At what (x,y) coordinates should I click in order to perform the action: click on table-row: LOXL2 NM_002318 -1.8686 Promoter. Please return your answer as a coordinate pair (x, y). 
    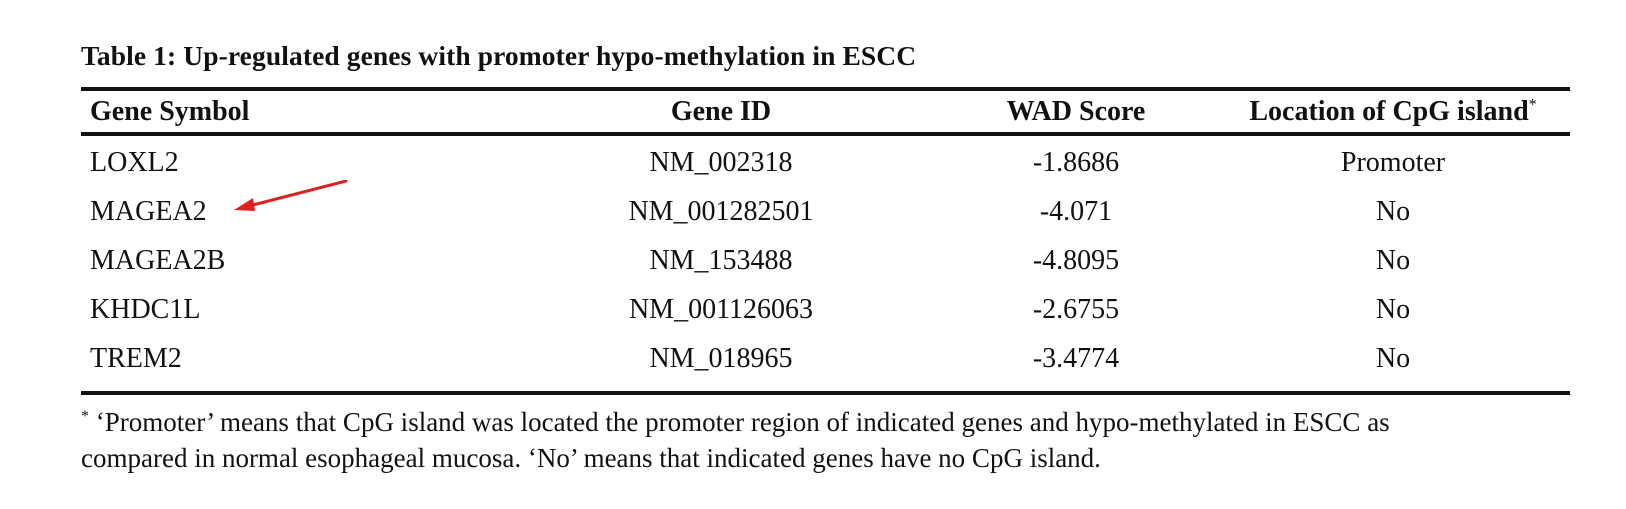
    Looking at the image, I should click on (825, 162).